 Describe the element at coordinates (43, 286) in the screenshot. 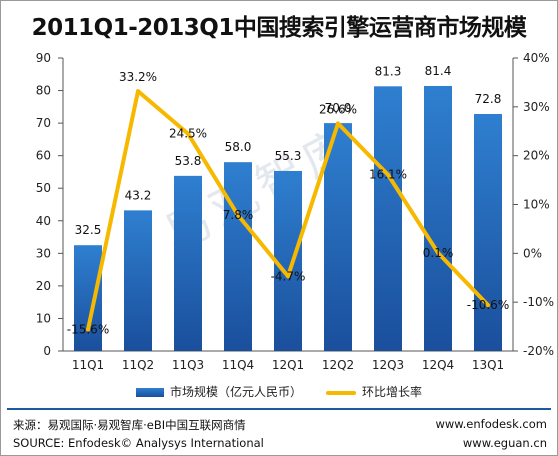

I see `y-left-tick-label: 20` at that location.